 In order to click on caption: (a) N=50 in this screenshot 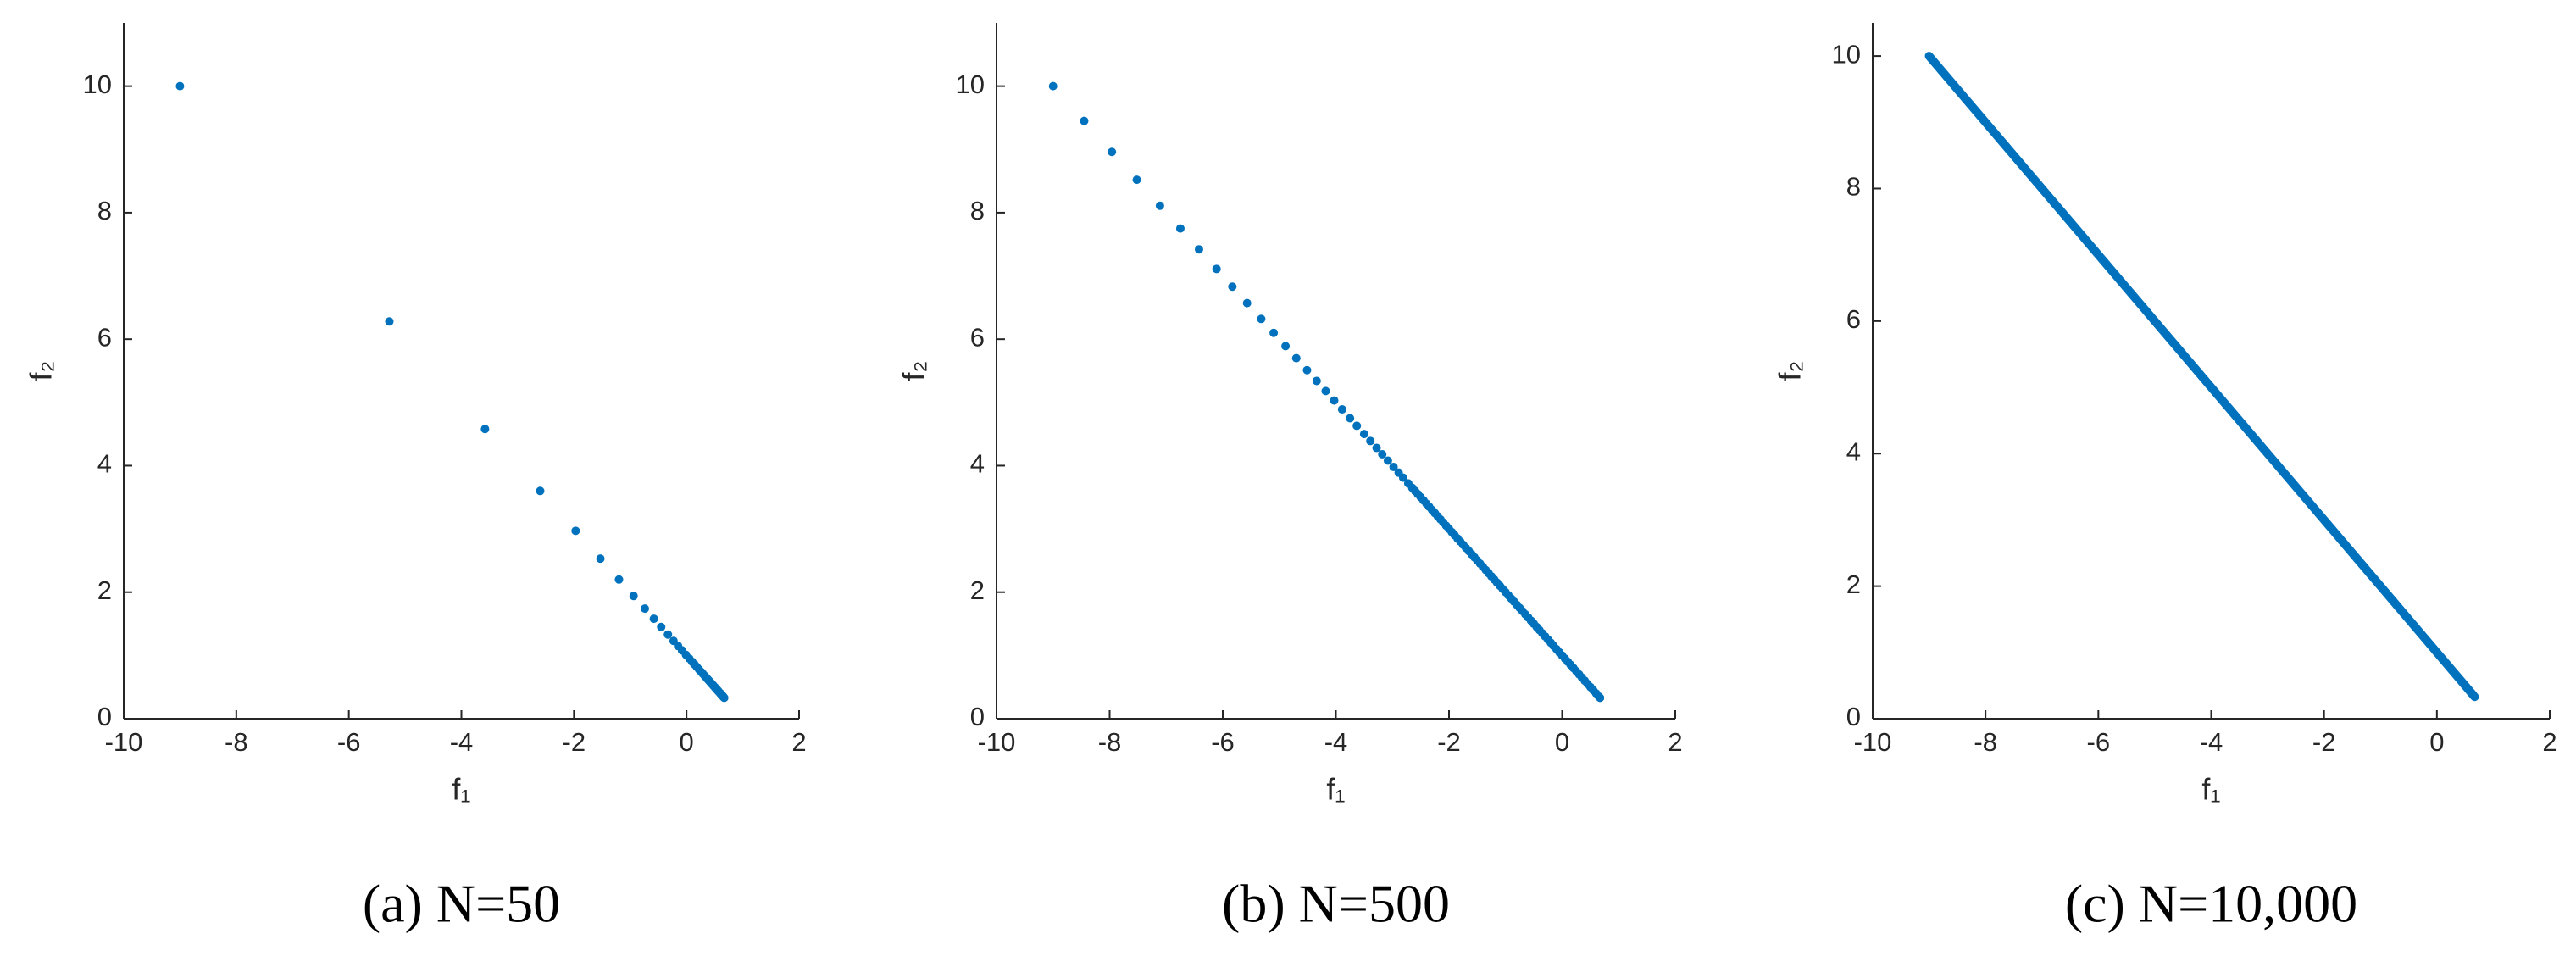, I will do `click(461, 904)`.